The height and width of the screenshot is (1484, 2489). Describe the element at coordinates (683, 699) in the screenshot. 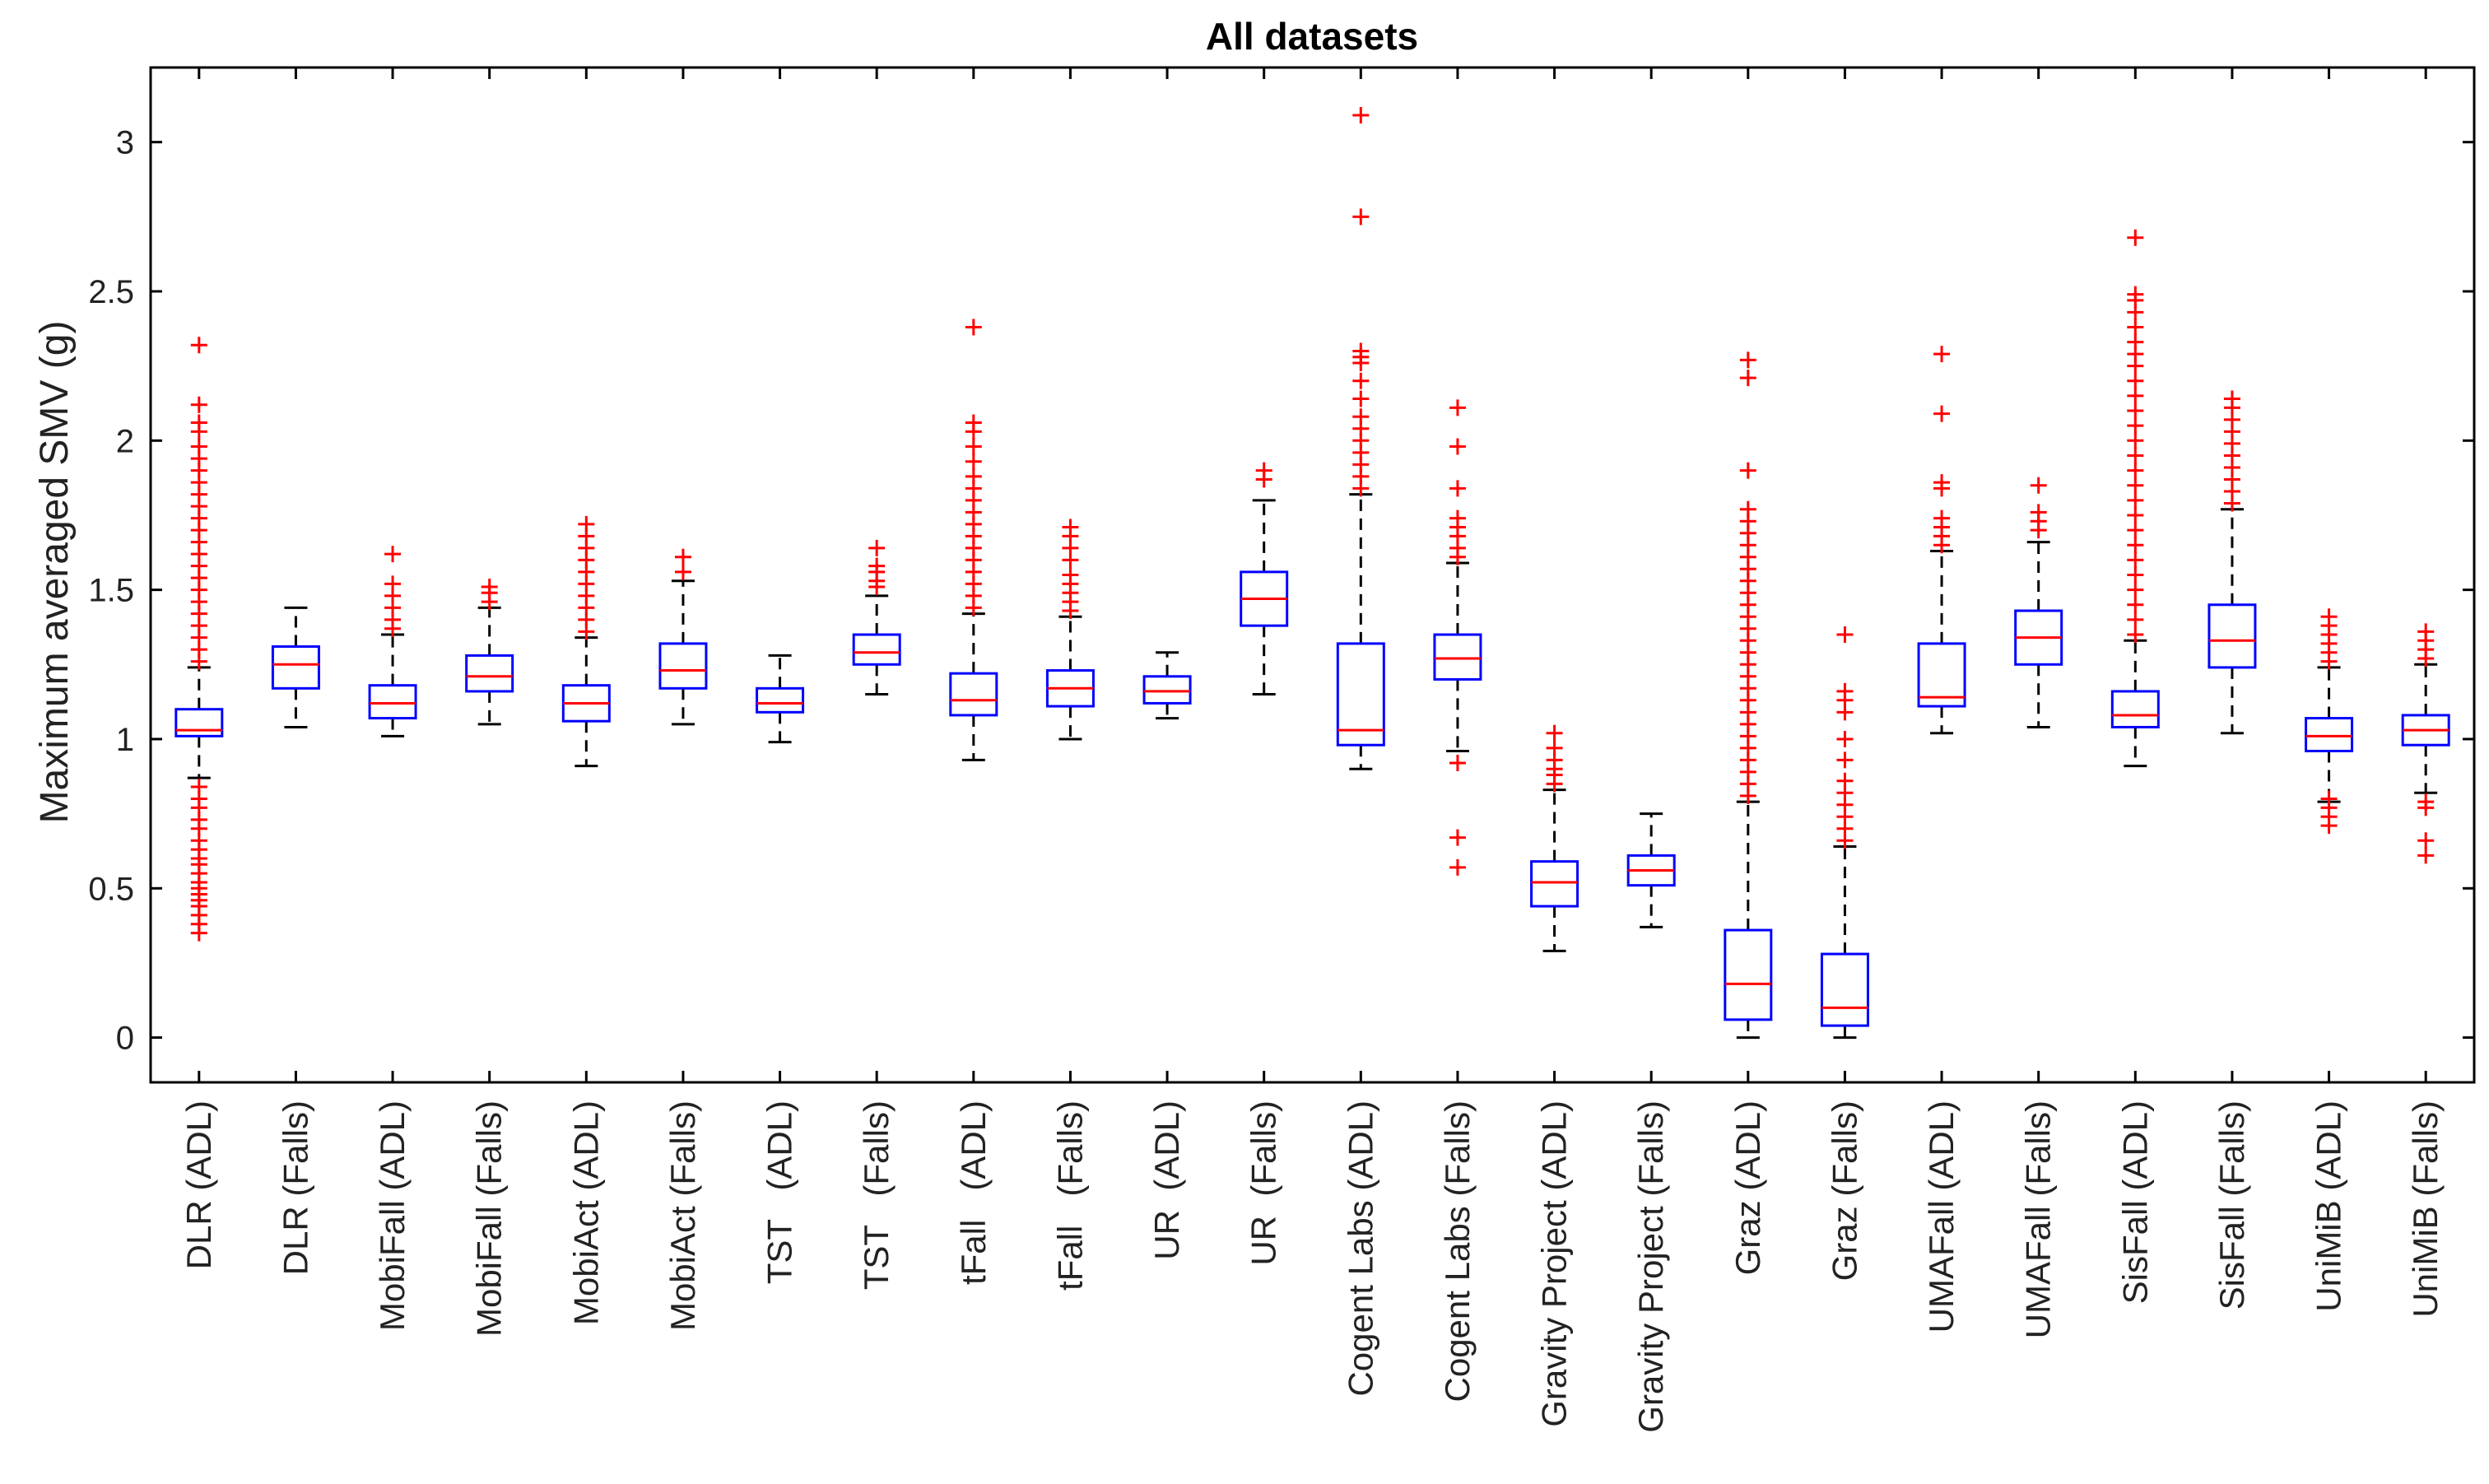

I see `box-group: MobiAct (Falls)` at that location.